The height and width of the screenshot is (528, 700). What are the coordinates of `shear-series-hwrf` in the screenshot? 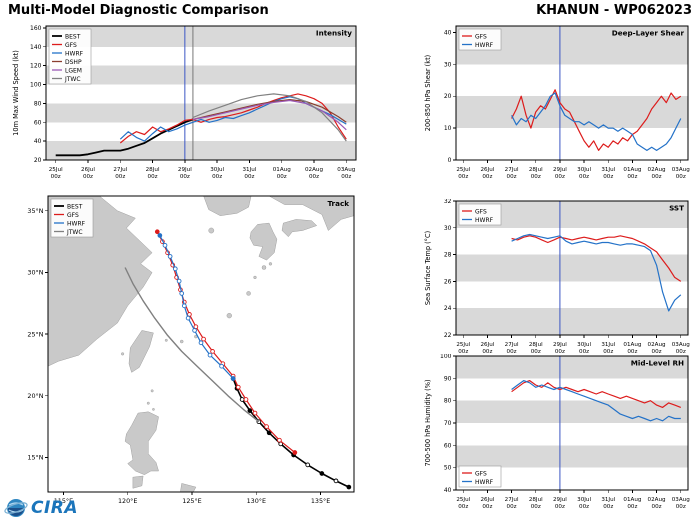 It's located at (596, 122).